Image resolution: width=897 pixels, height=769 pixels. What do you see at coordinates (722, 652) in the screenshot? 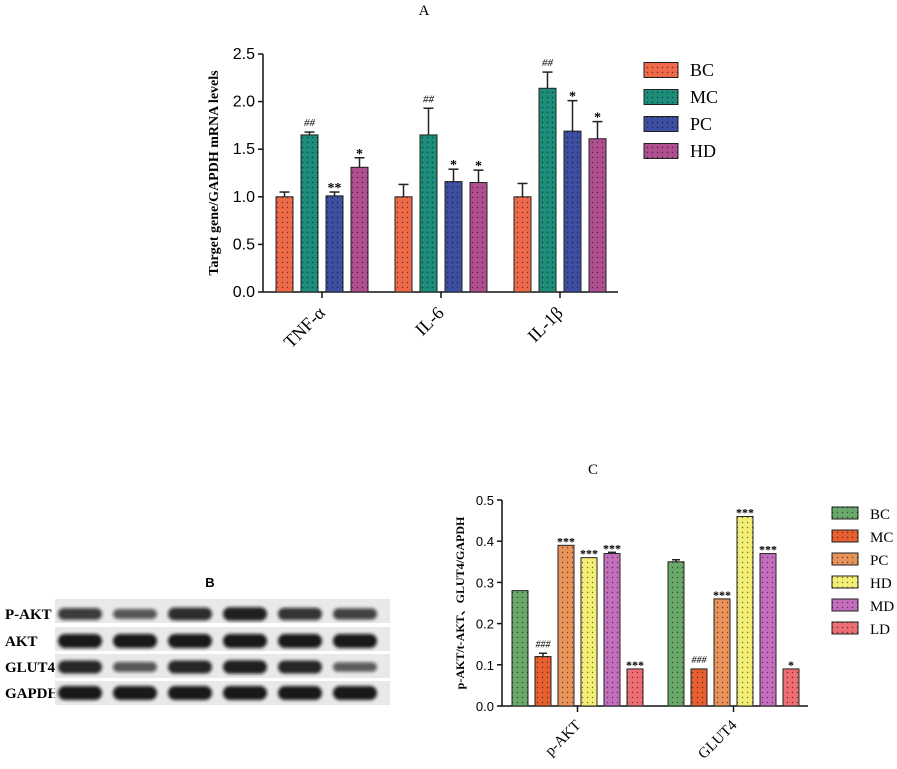
I see `bar-texture-pc-glut4` at bounding box center [722, 652].